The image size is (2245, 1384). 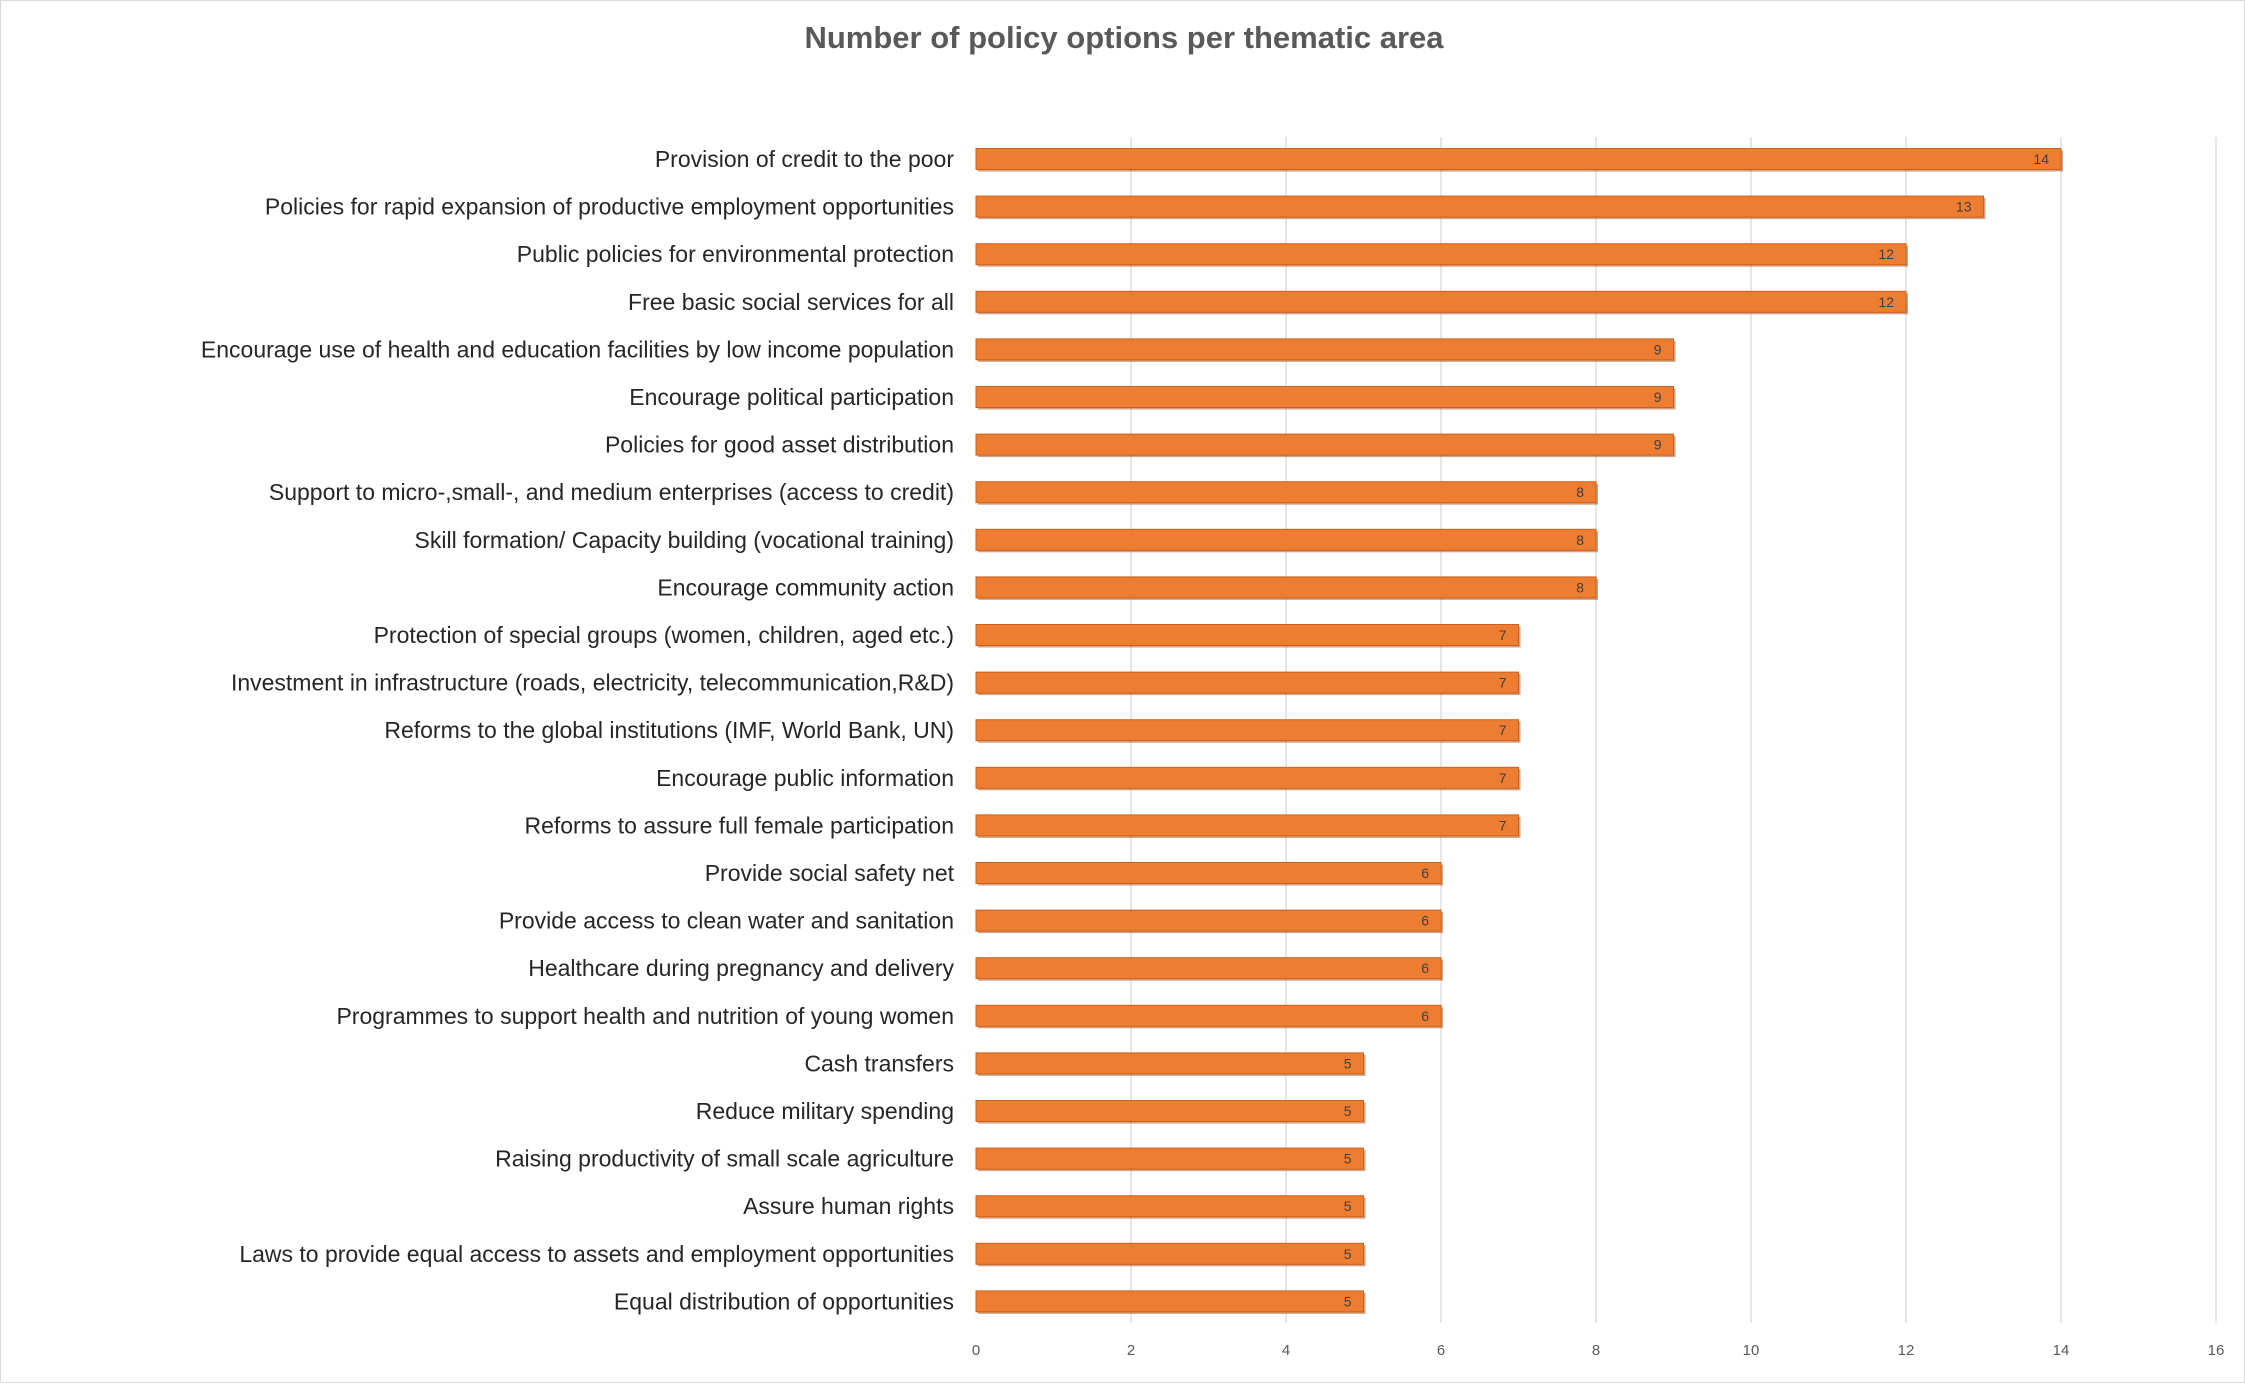 I want to click on x-tick-label: 12, so click(x=1906, y=1350).